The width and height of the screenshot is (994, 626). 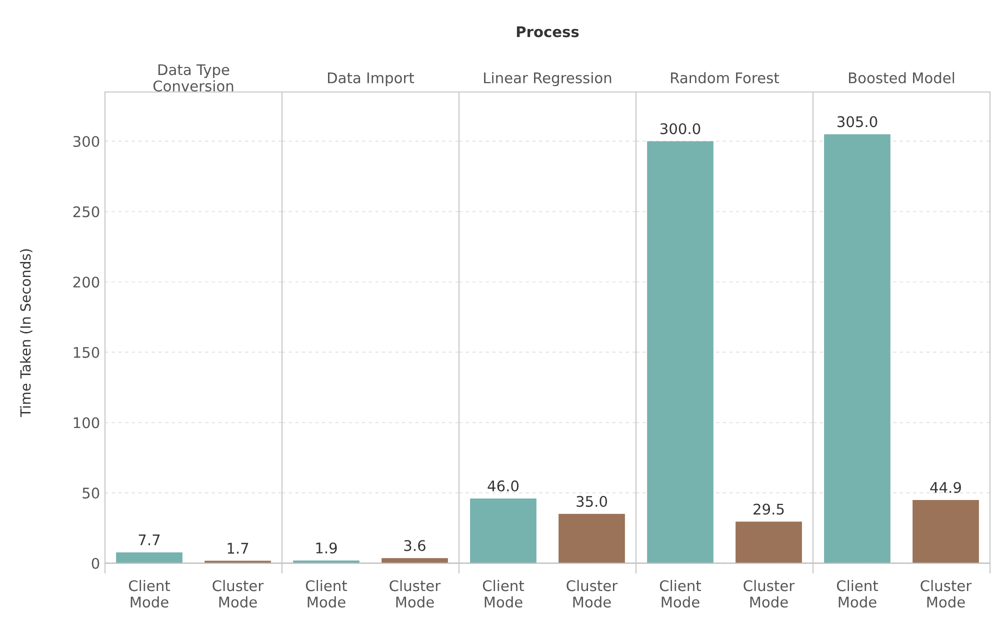 What do you see at coordinates (415, 546) in the screenshot?
I see `data-label: 3.6` at bounding box center [415, 546].